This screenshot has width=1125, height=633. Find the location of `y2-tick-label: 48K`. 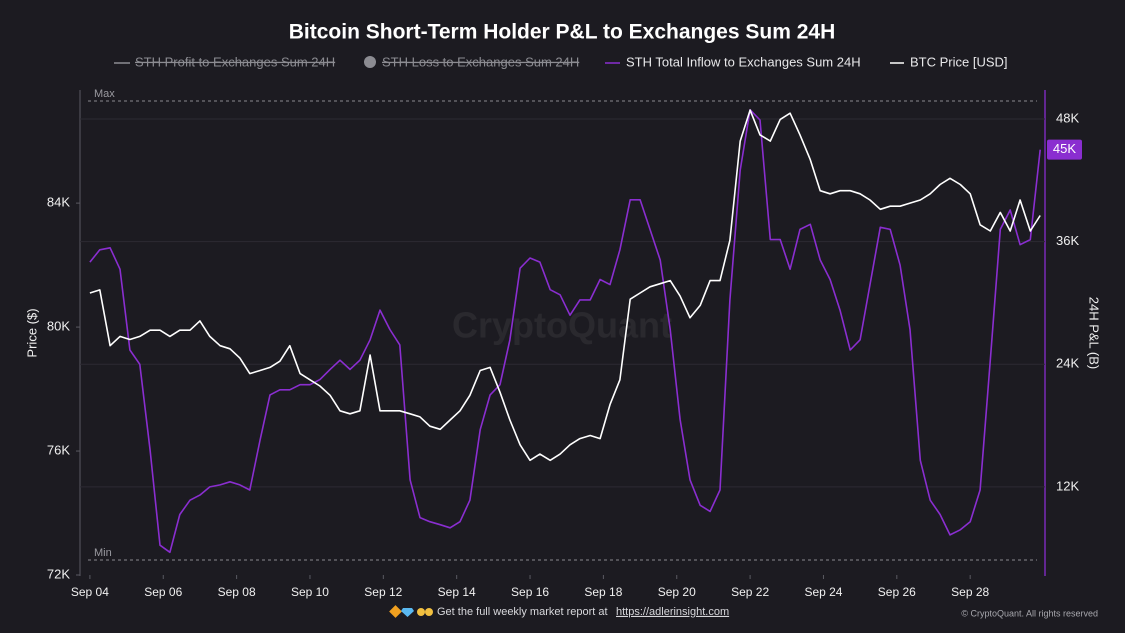

y2-tick-label: 48K is located at coordinates (1067, 117).